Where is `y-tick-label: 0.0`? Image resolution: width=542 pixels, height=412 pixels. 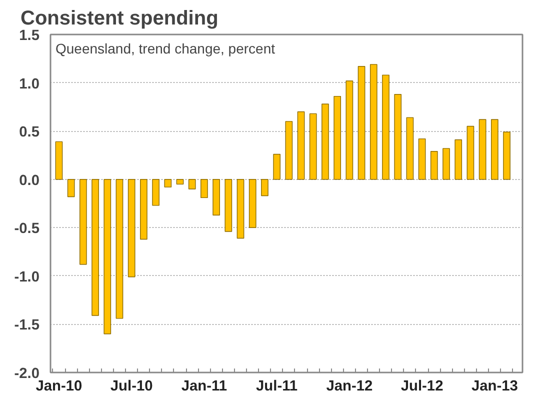 y-tick-label: 0.0 is located at coordinates (29, 180).